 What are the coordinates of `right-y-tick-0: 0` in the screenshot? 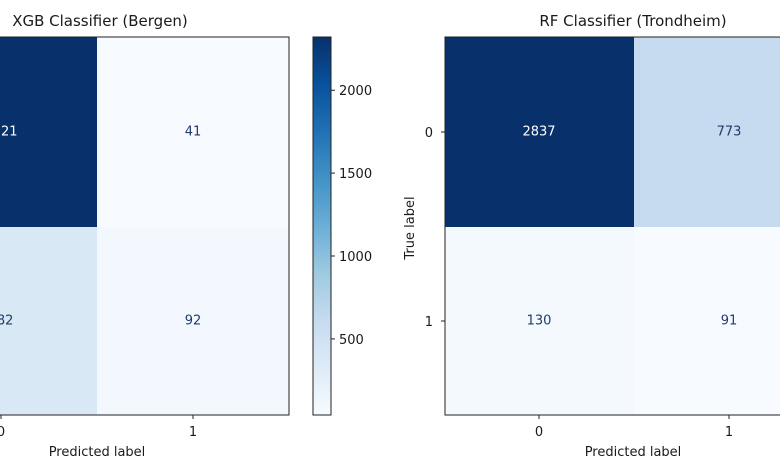 It's located at (429, 133).